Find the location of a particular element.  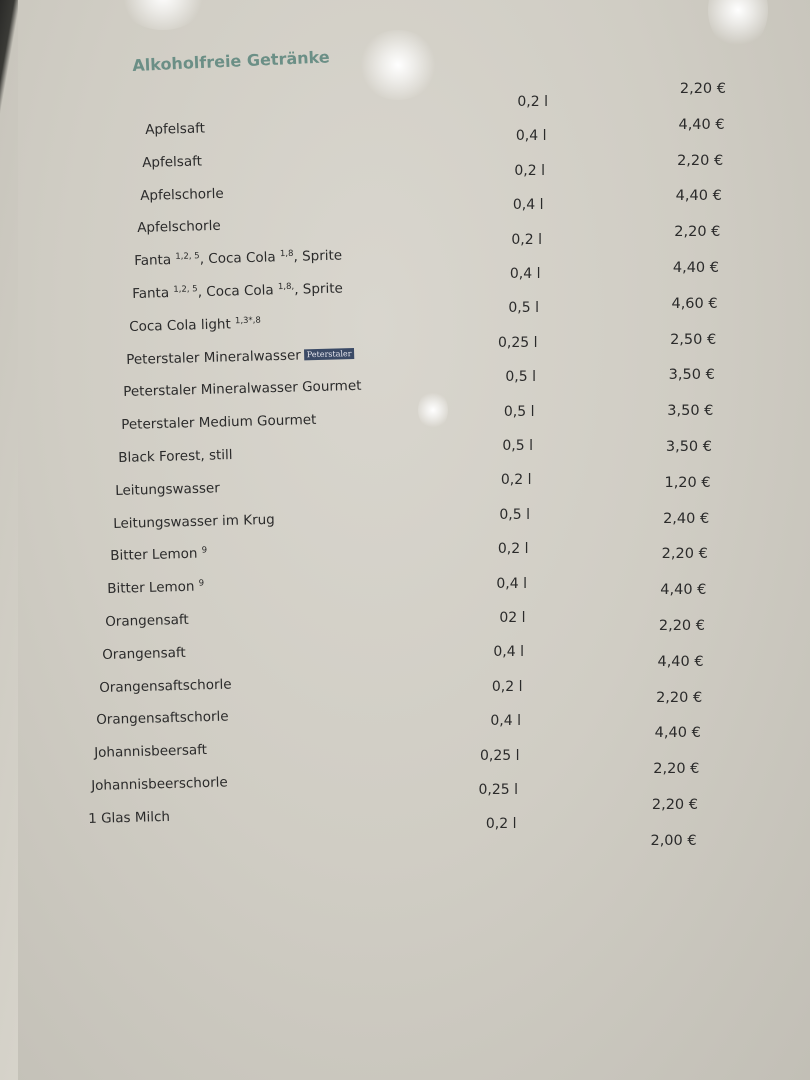

menu-item: Coca Cola light 1,3*,8 is located at coordinates (195, 324).